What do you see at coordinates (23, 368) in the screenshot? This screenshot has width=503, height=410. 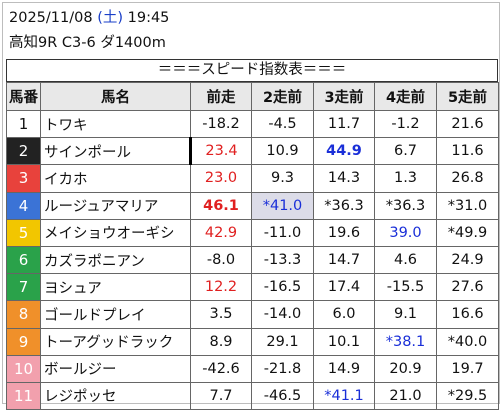 I see `horse-number-badge: 10` at bounding box center [23, 368].